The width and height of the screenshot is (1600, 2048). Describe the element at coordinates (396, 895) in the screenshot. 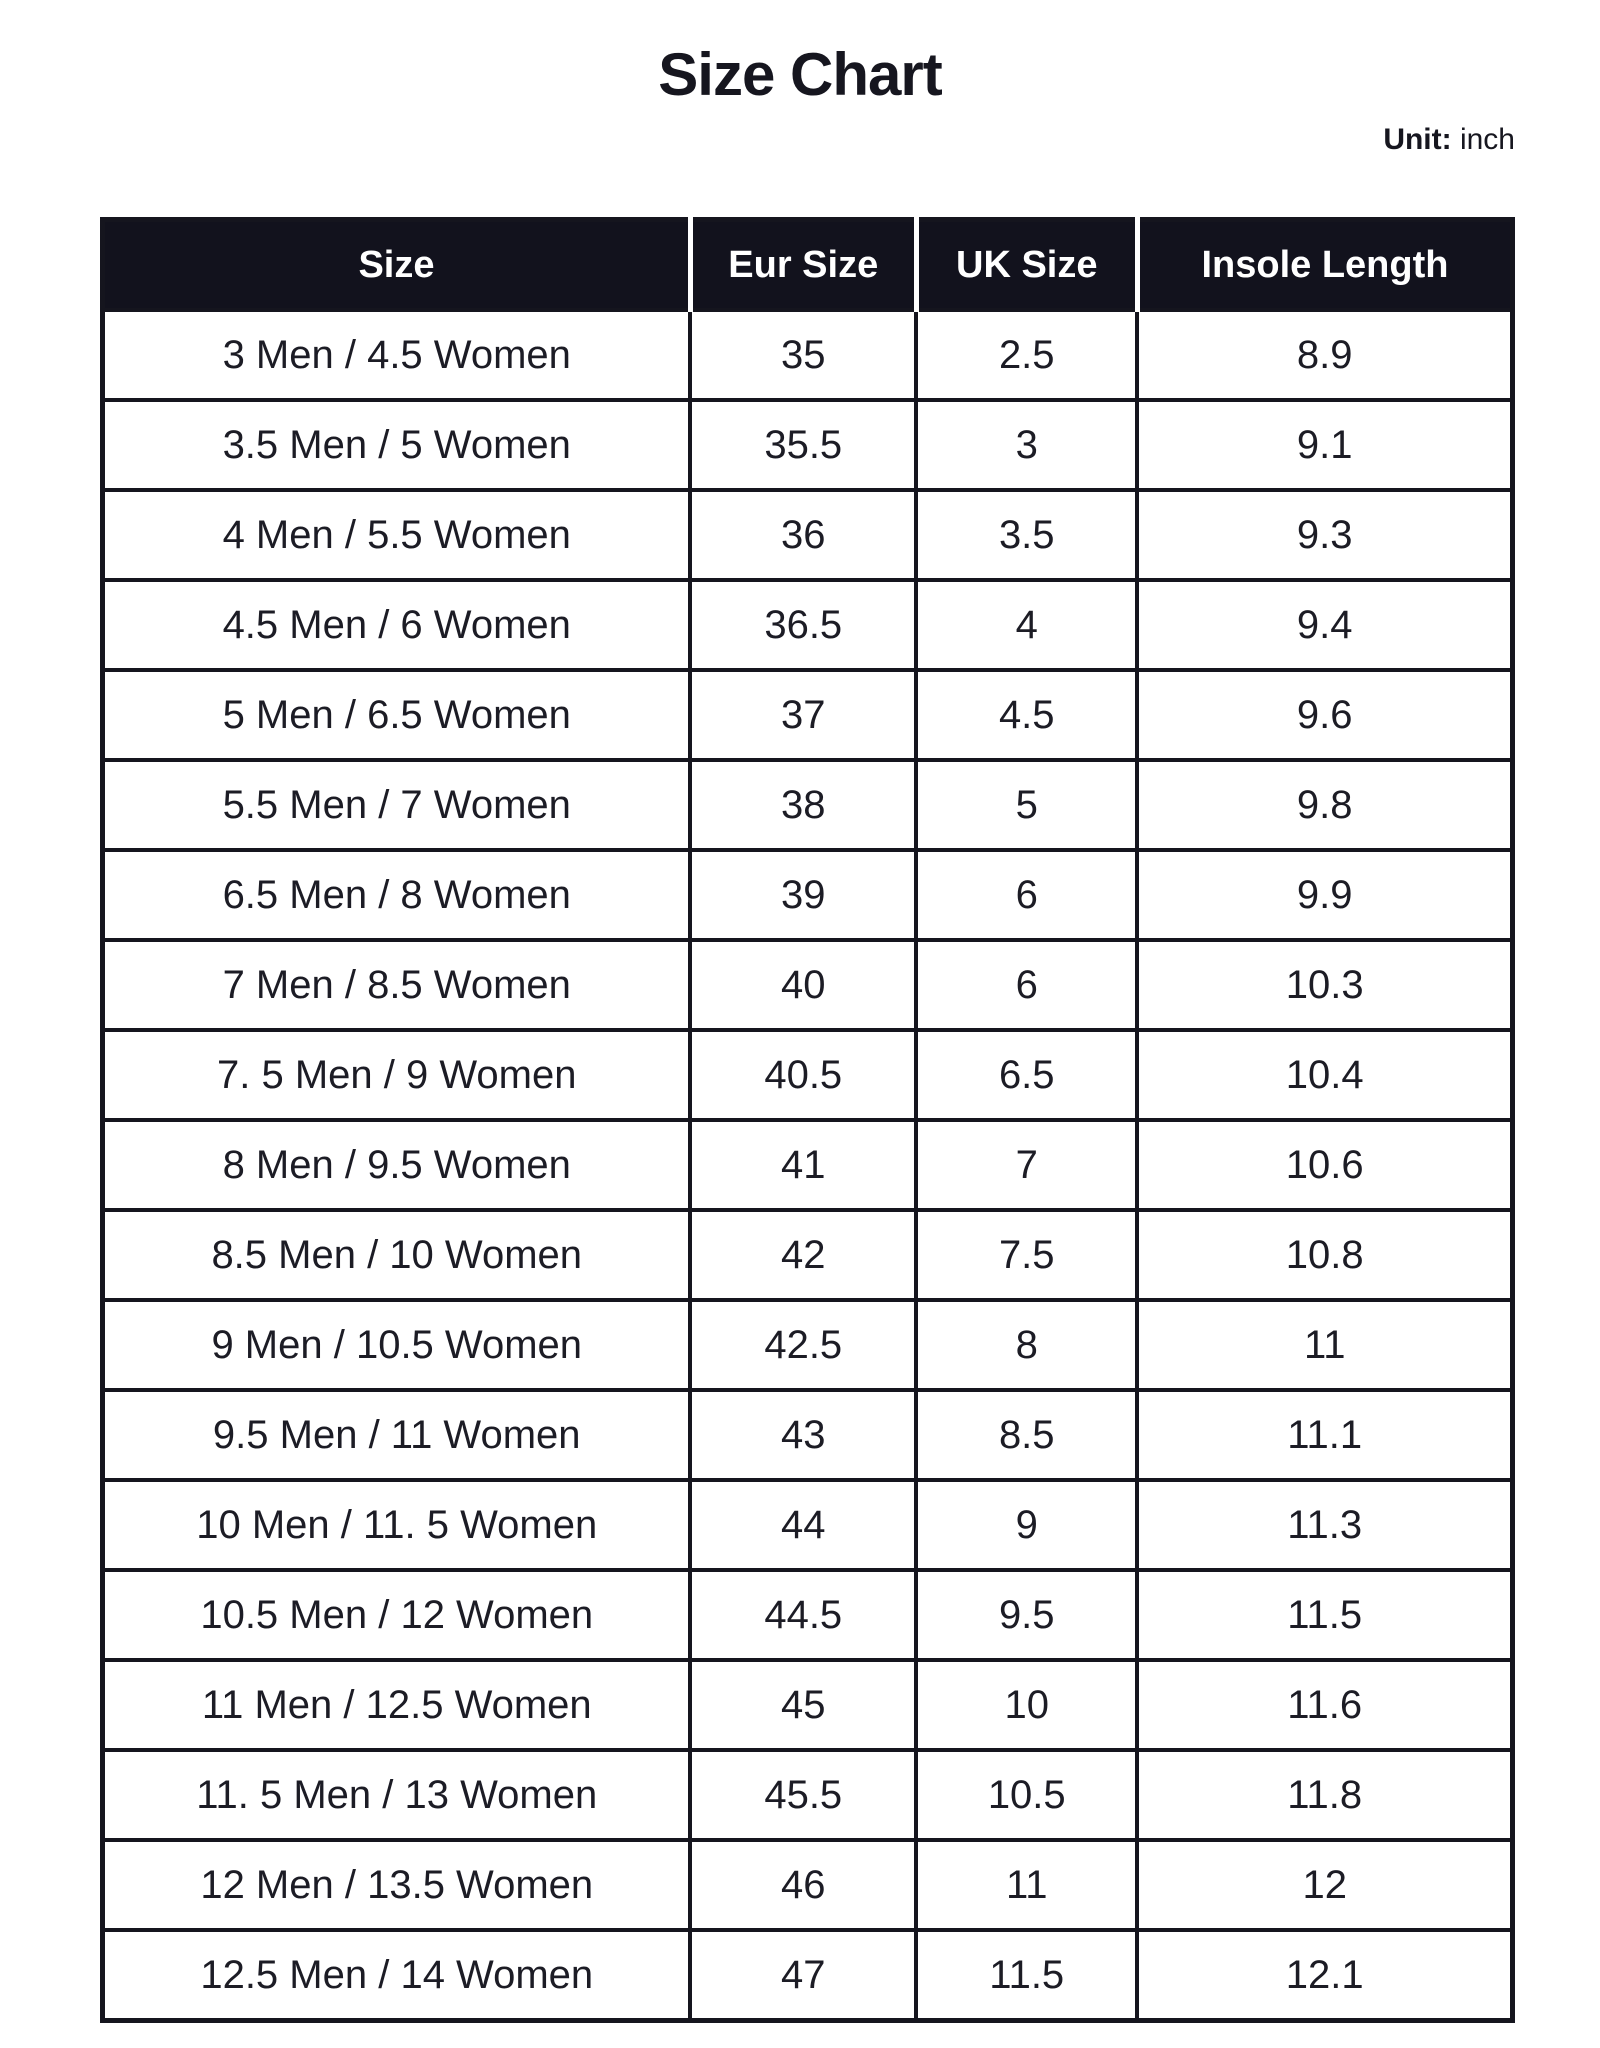

I see `table-cell: 6.5 Men / 8 Women` at that location.